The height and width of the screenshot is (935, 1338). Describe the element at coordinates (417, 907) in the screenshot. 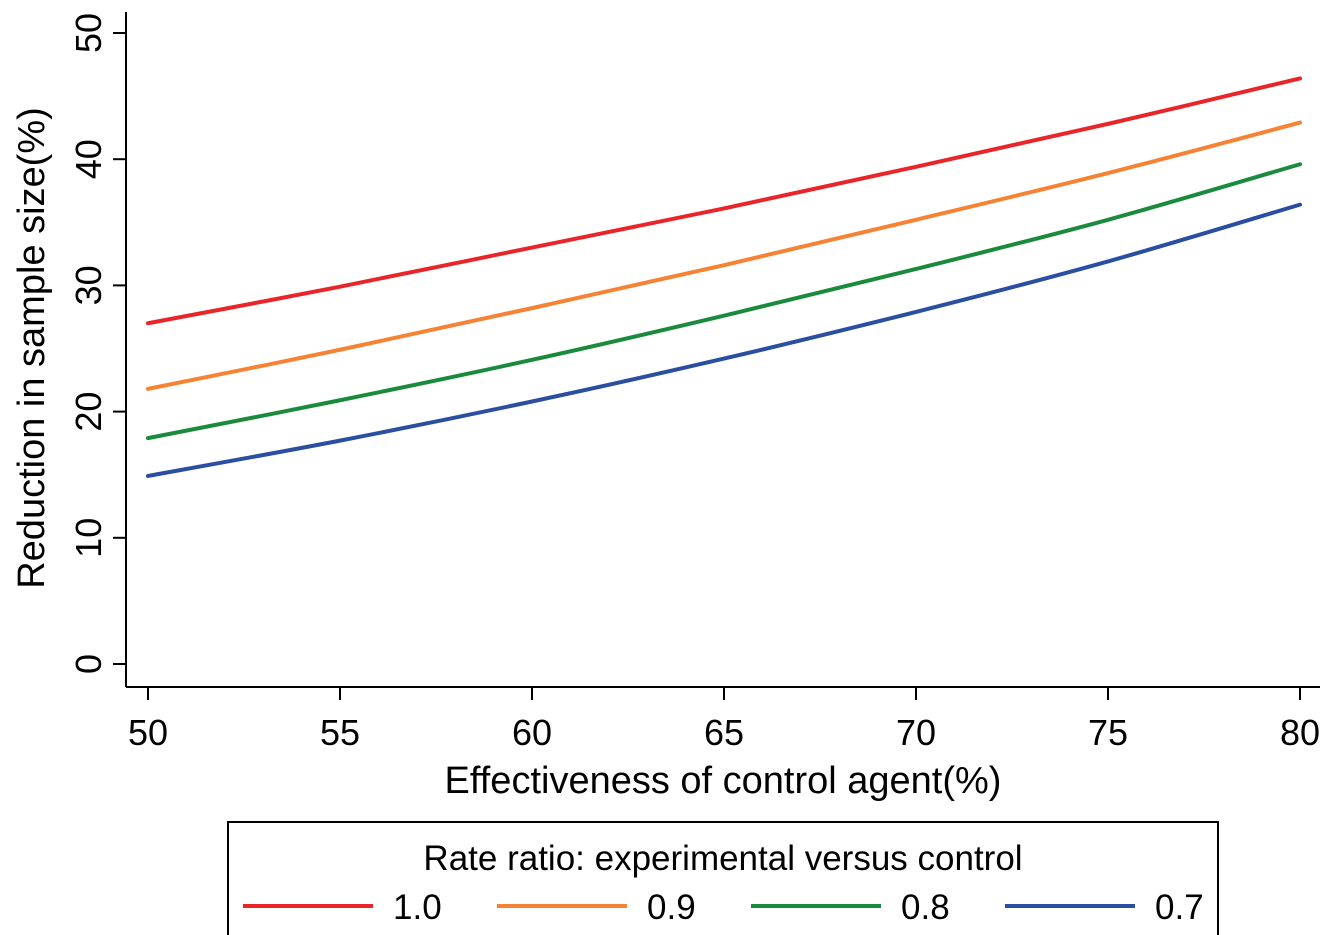

I see `legend-label: 1.0` at that location.